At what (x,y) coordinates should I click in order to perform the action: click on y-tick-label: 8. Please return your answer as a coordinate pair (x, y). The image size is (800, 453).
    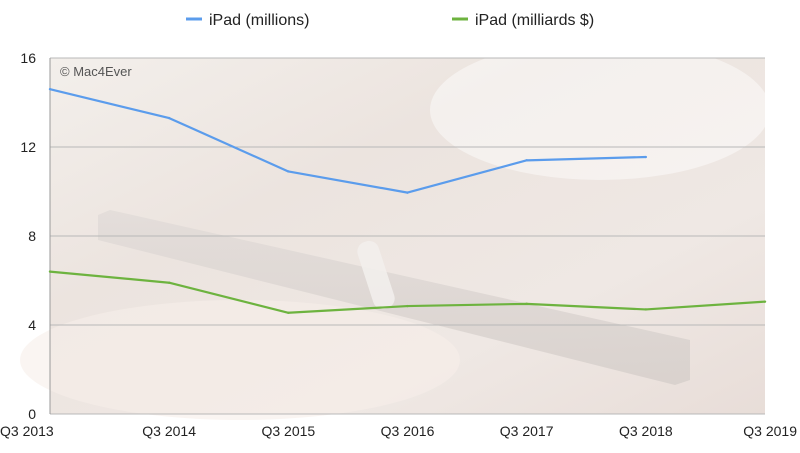
    Looking at the image, I should click on (32, 236).